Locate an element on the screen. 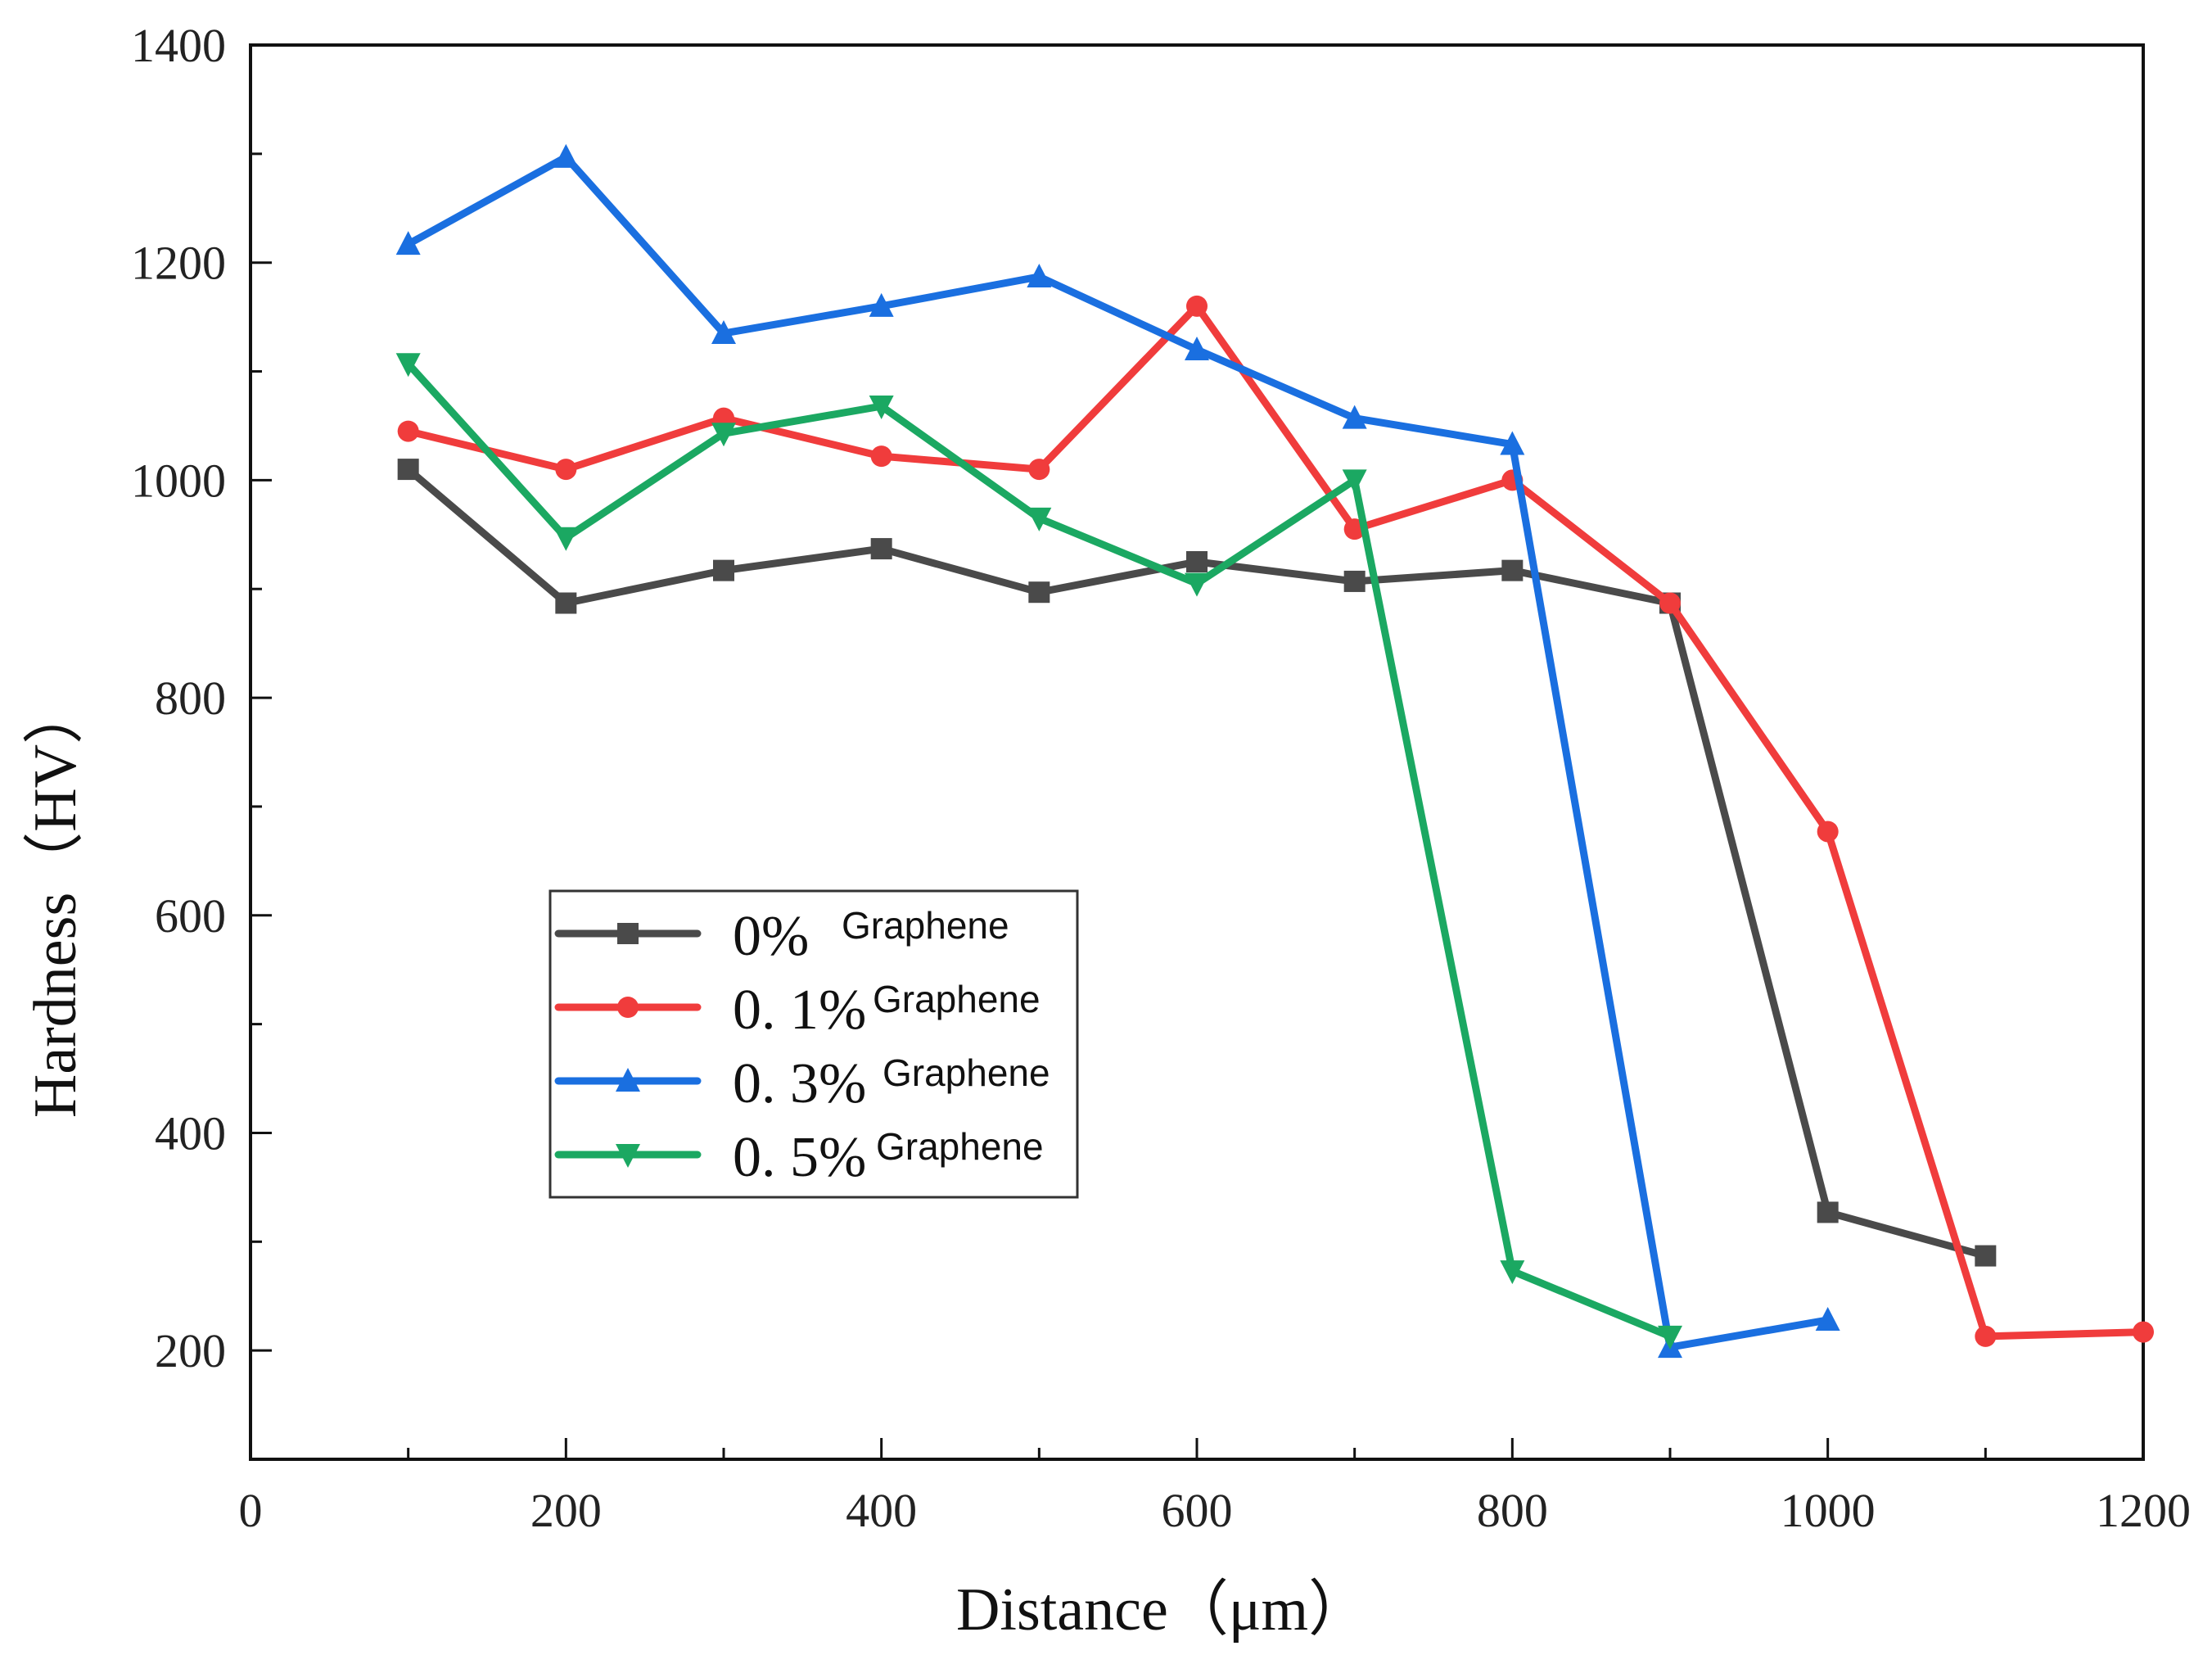 This screenshot has height=1664, width=2212. legend-entry: 0. 5% Graphene is located at coordinates (799, 1157).